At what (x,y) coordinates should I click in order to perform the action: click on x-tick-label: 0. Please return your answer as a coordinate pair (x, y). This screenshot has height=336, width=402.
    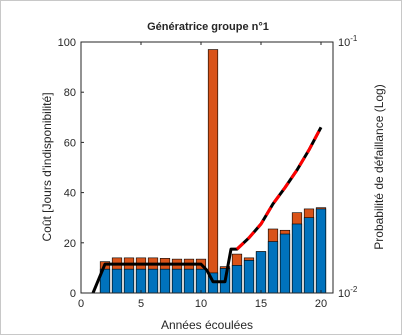
    Looking at the image, I should click on (81, 304).